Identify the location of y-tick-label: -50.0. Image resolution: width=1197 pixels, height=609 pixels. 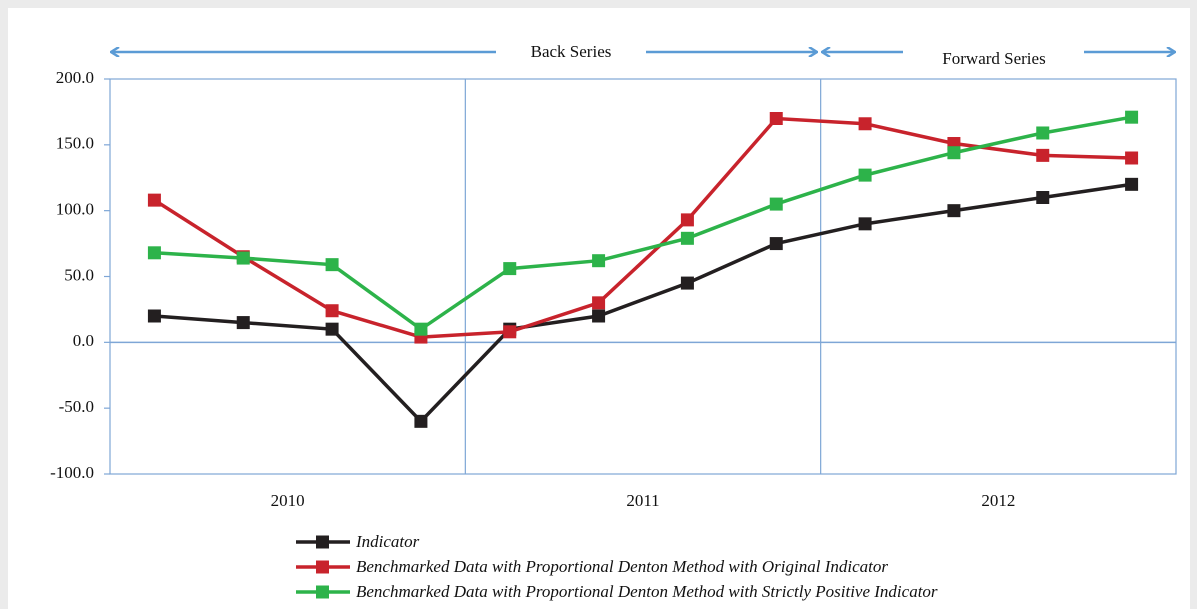
(76, 406).